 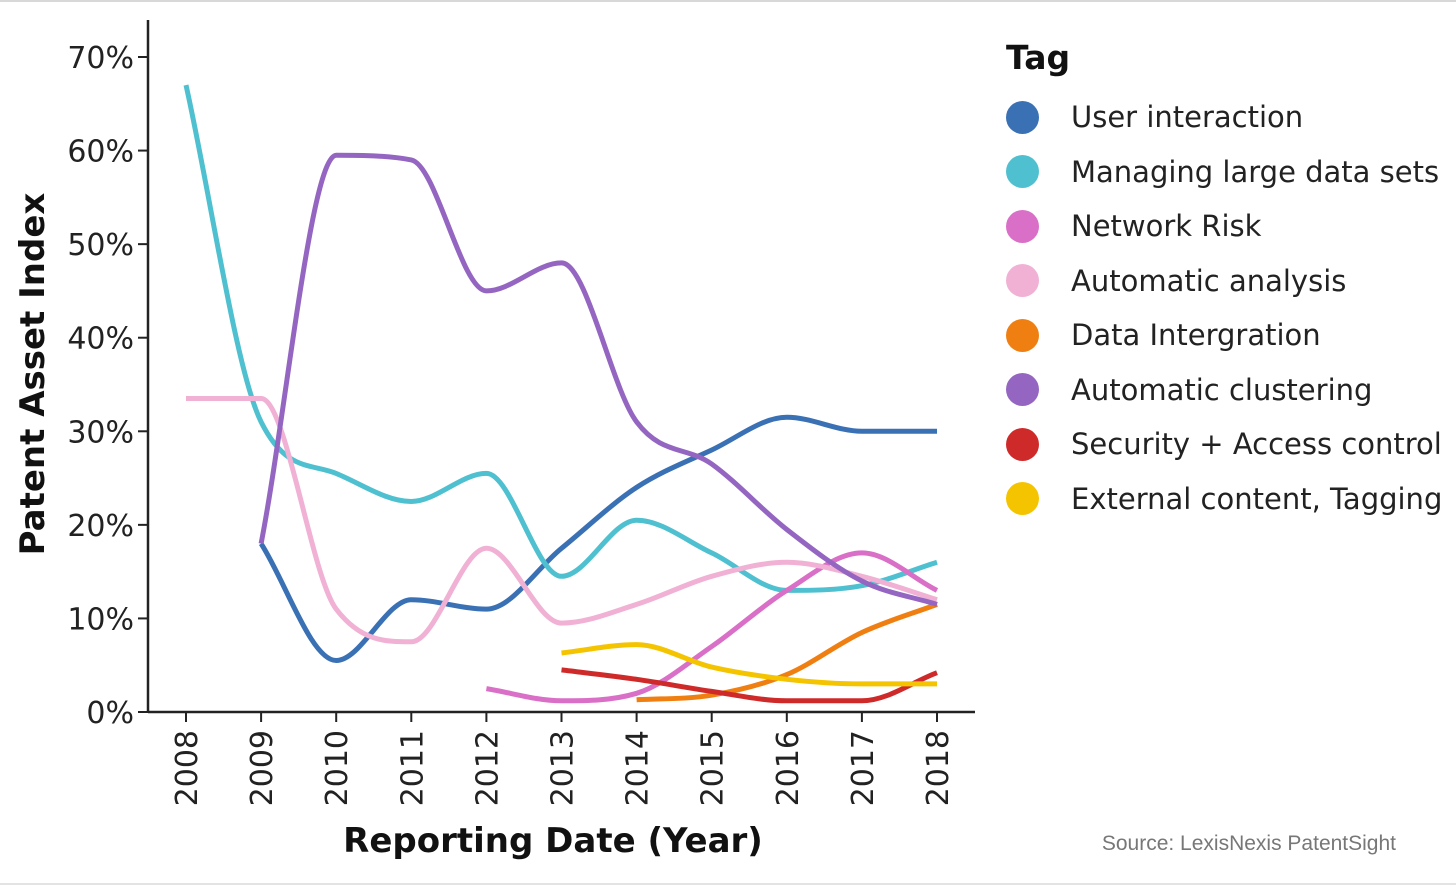 What do you see at coordinates (487, 768) in the screenshot?
I see `x-tick-label: 2012` at bounding box center [487, 768].